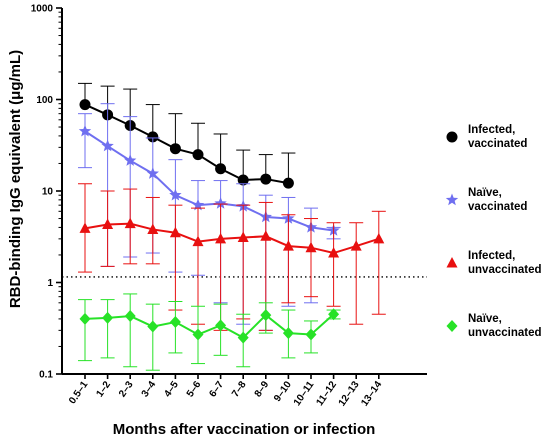 The height and width of the screenshot is (441, 550). Describe the element at coordinates (244, 429) in the screenshot. I see `x-axis-title: Months after vaccination or infection` at that location.